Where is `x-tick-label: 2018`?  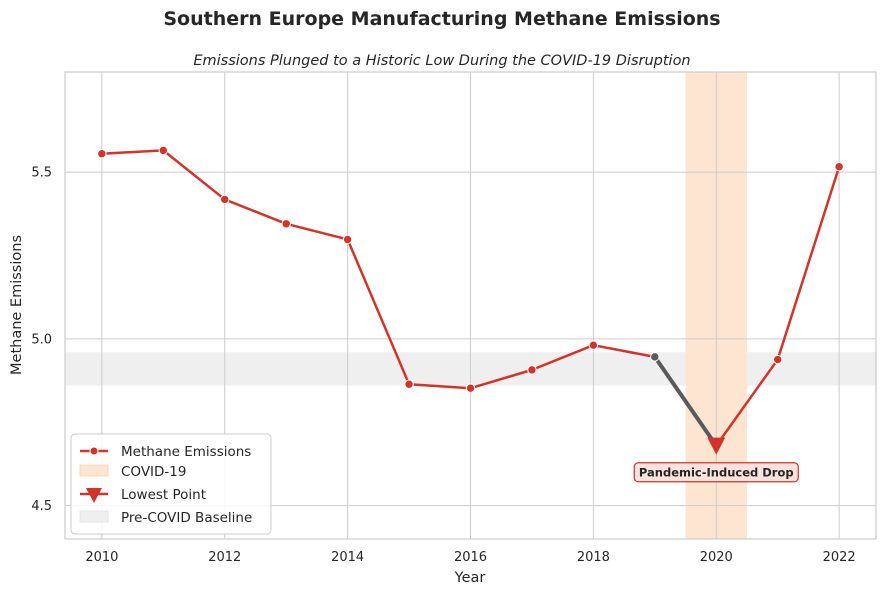
x-tick-label: 2018 is located at coordinates (593, 557).